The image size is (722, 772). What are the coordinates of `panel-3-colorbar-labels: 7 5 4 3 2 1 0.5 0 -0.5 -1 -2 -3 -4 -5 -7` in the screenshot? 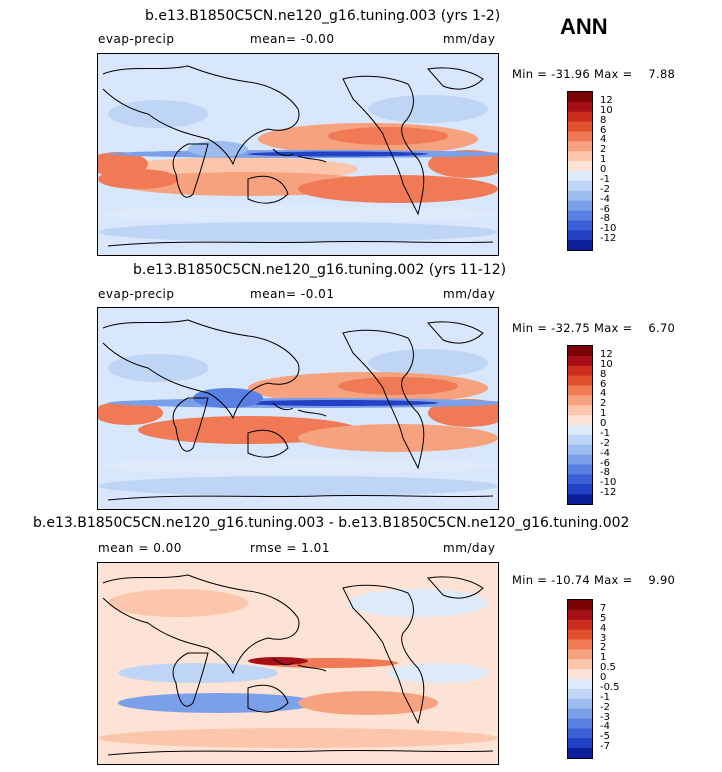 It's located at (620, 678).